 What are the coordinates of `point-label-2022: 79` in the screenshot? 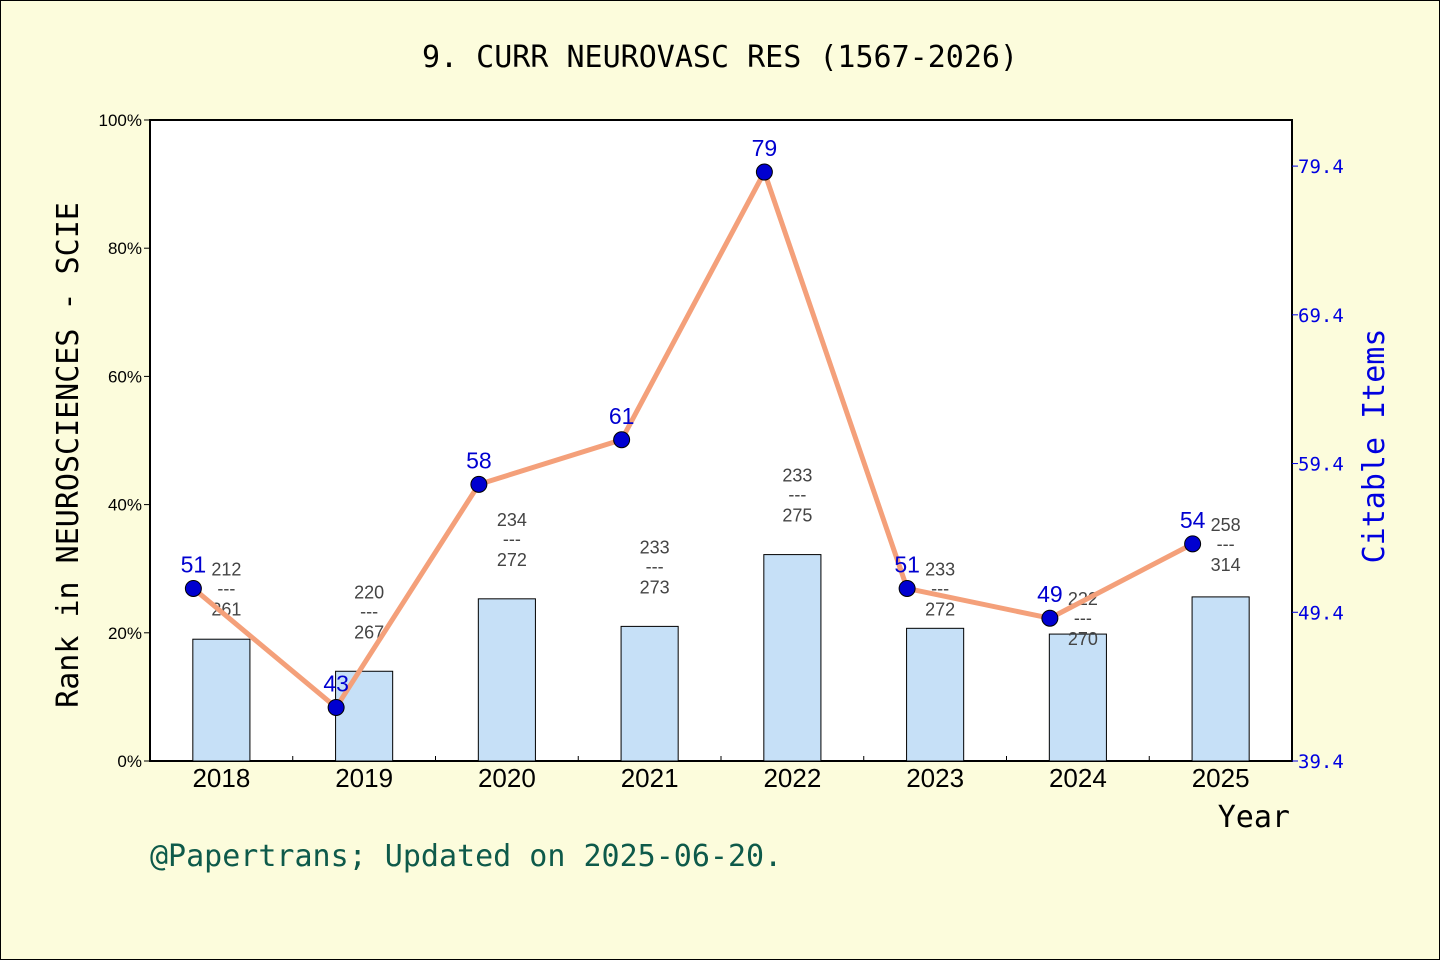 It's located at (765, 148).